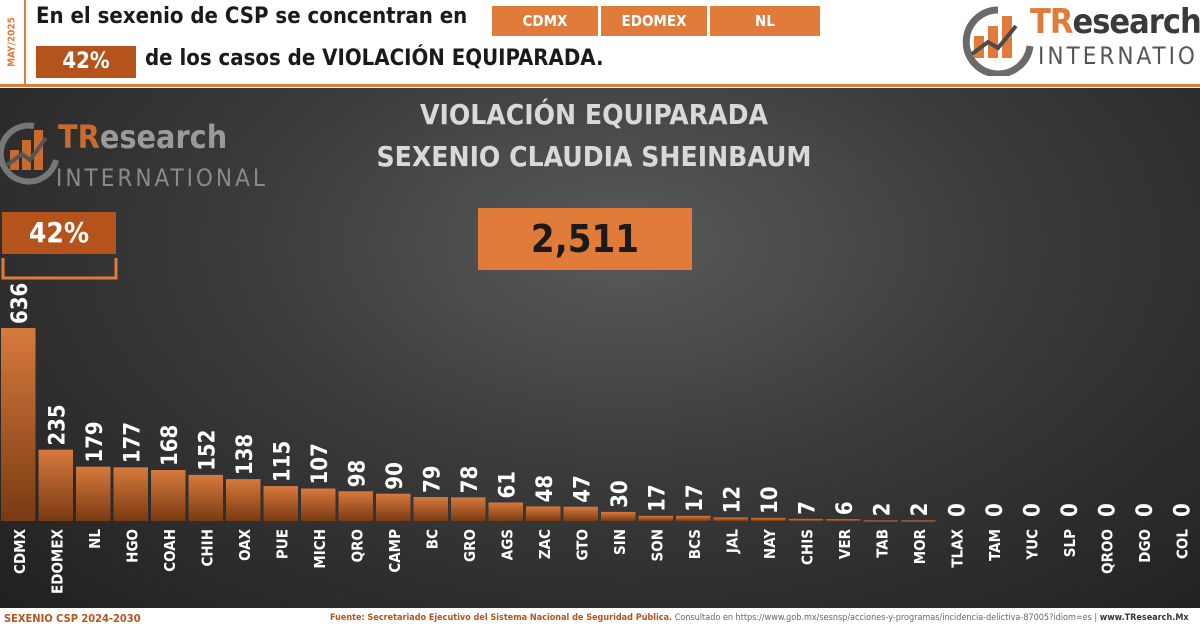  I want to click on footer-period: SEXENIO CSP 2024-2030, so click(72, 618).